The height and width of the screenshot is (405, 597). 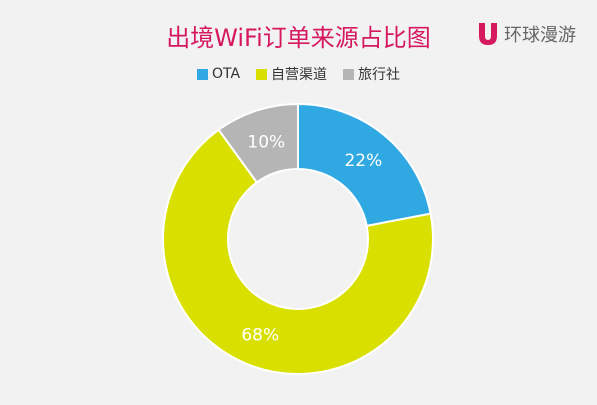 What do you see at coordinates (226, 74) in the screenshot?
I see `legend-label: OTA` at bounding box center [226, 74].